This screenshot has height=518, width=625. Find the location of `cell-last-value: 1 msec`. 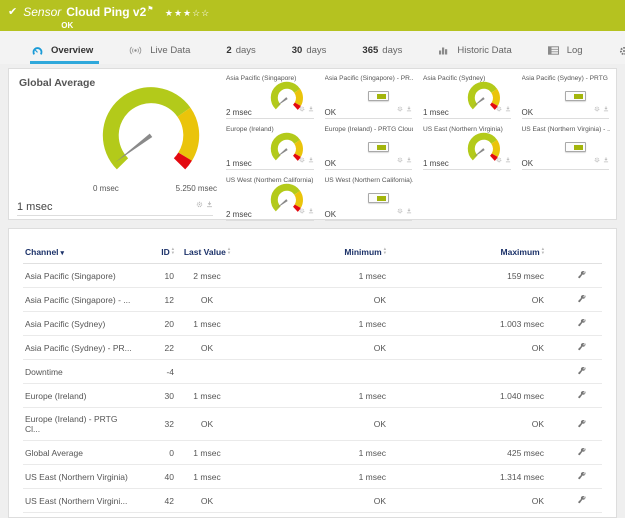

cell-last-value: 1 msec is located at coordinates (207, 395).